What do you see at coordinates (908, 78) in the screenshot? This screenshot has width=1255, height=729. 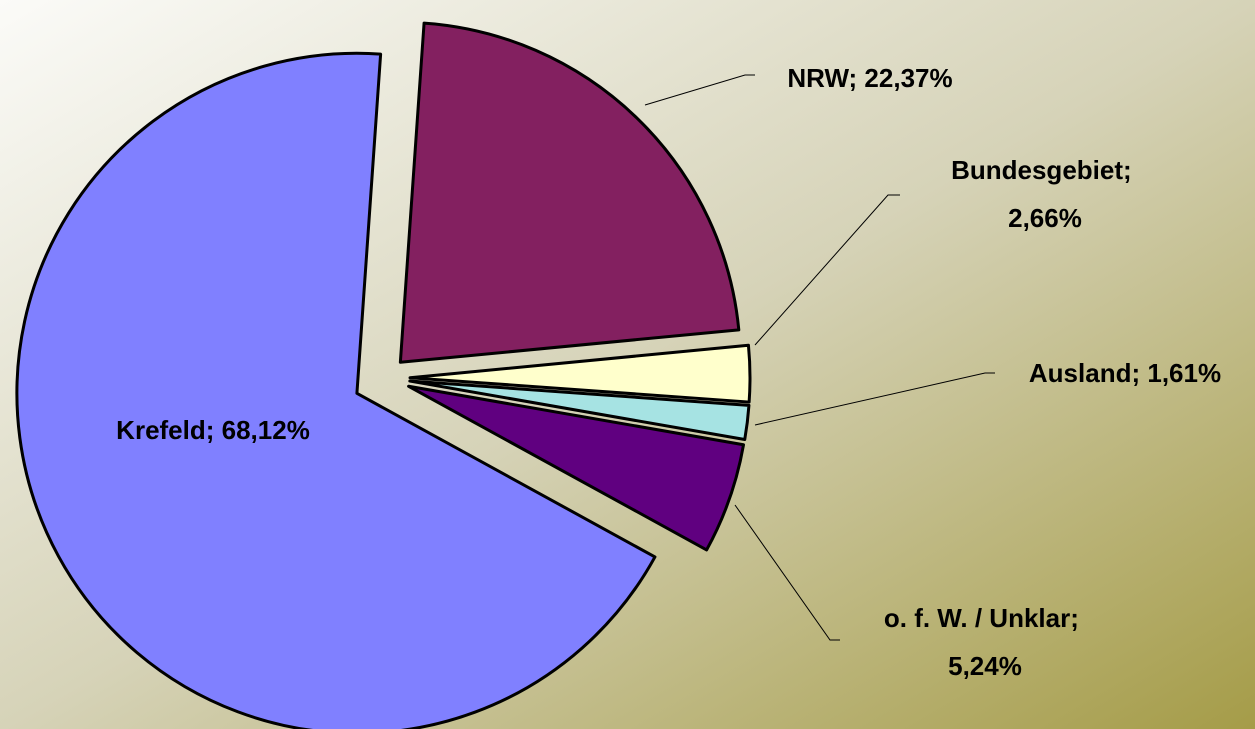 I see `label-value: 22,37%` at bounding box center [908, 78].